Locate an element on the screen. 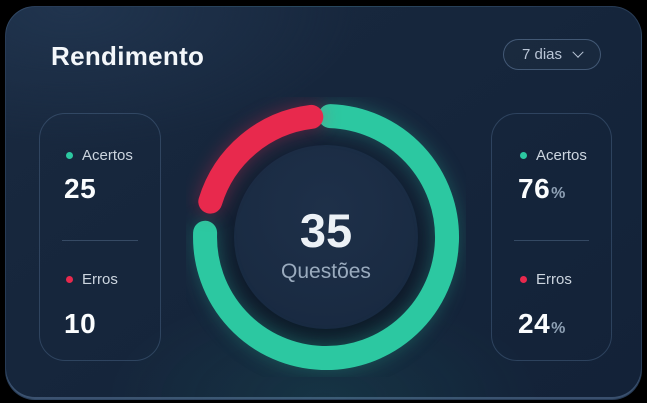 Image resolution: width=647 pixels, height=403 pixels. period-label: 7 dias is located at coordinates (542, 54).